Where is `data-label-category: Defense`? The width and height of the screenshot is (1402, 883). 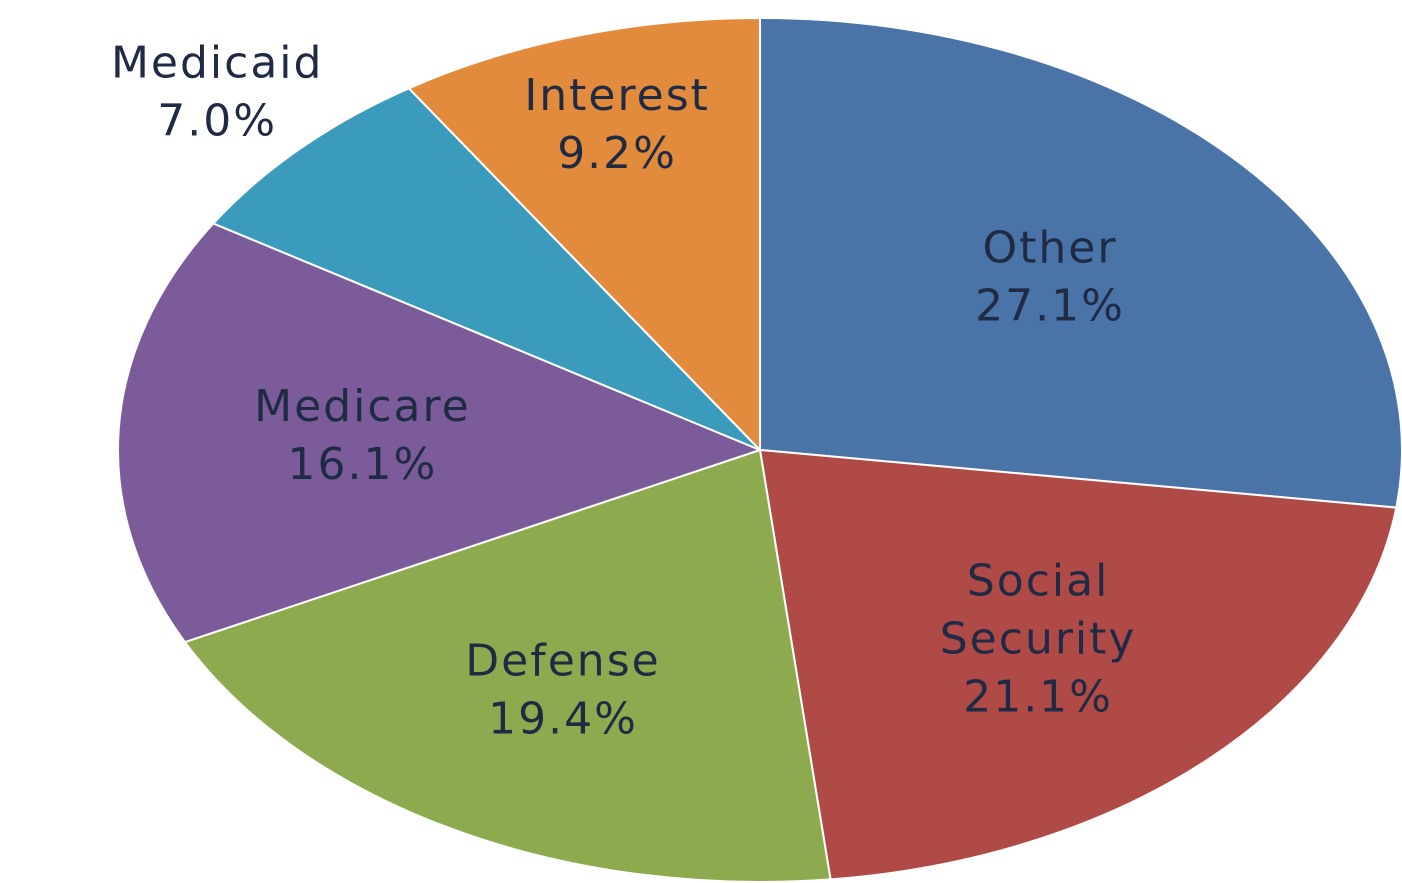
data-label-category: Defense is located at coordinates (562, 661).